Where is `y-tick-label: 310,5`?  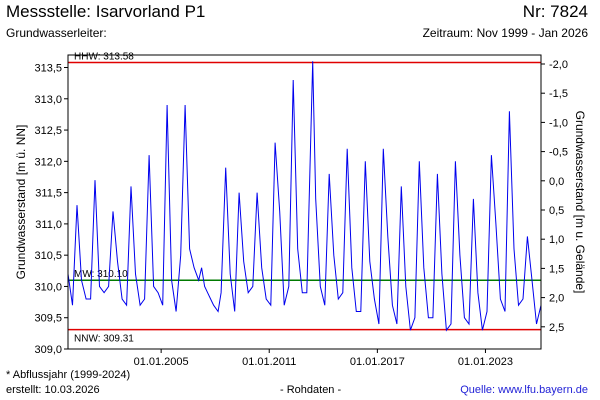
y-tick-label: 310,5 is located at coordinates (48, 256).